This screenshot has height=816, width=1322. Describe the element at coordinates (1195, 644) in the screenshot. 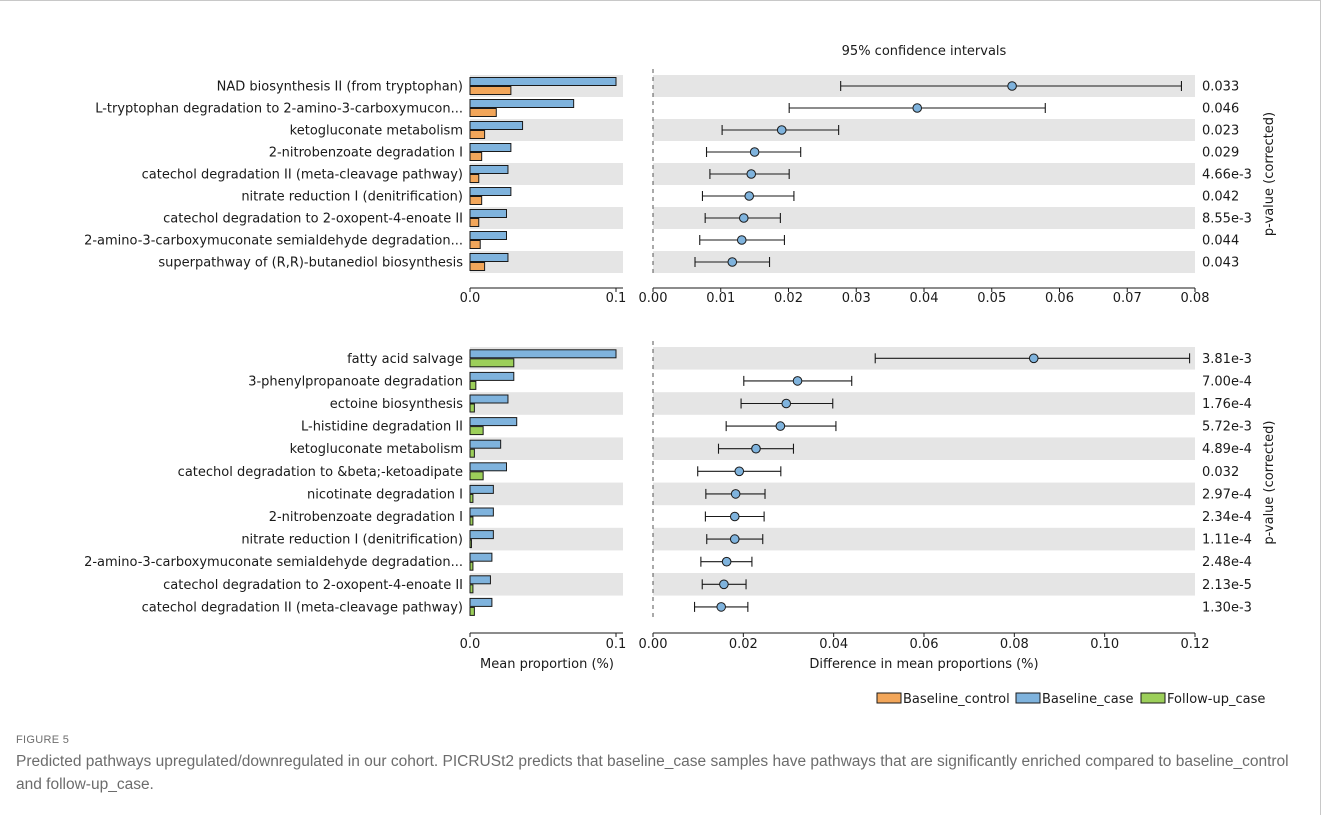

I see `bottom-ci-tick-label: 0.12` at that location.